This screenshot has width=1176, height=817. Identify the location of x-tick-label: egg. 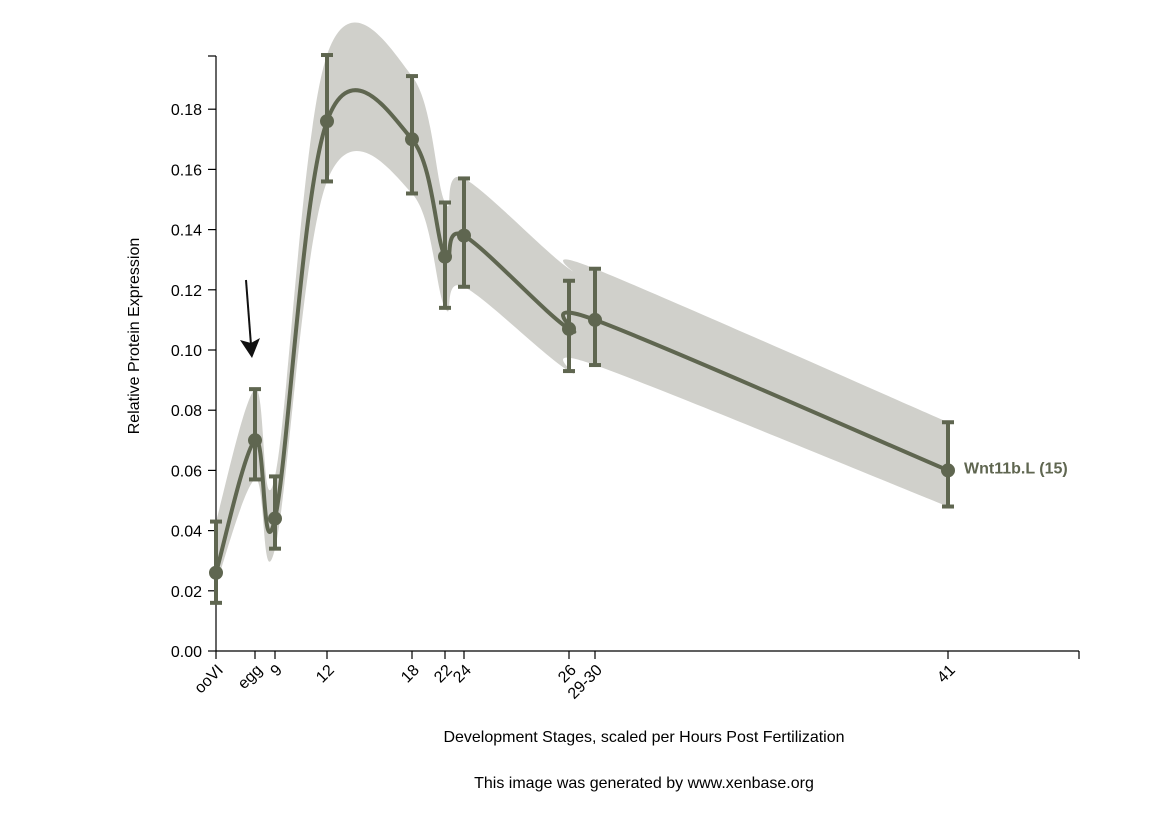
(250, 677).